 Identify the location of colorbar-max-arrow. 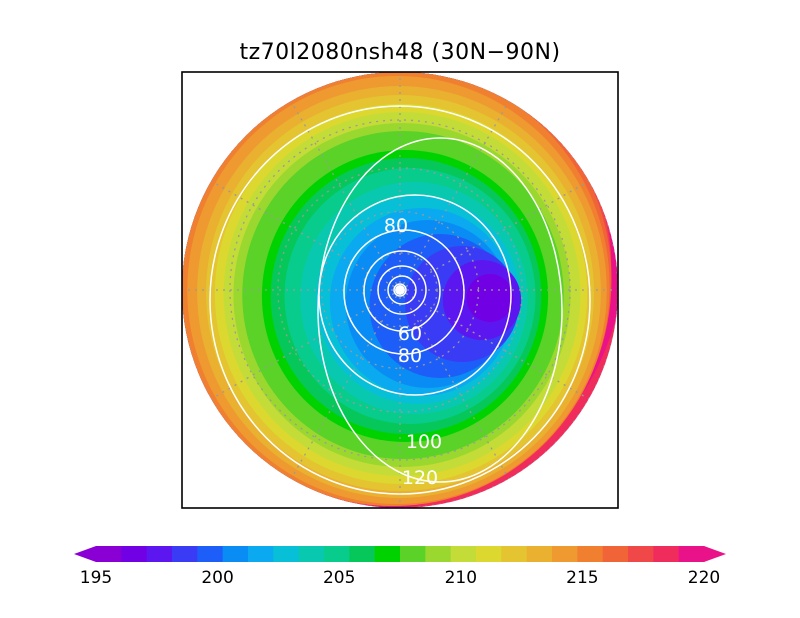
(715, 554).